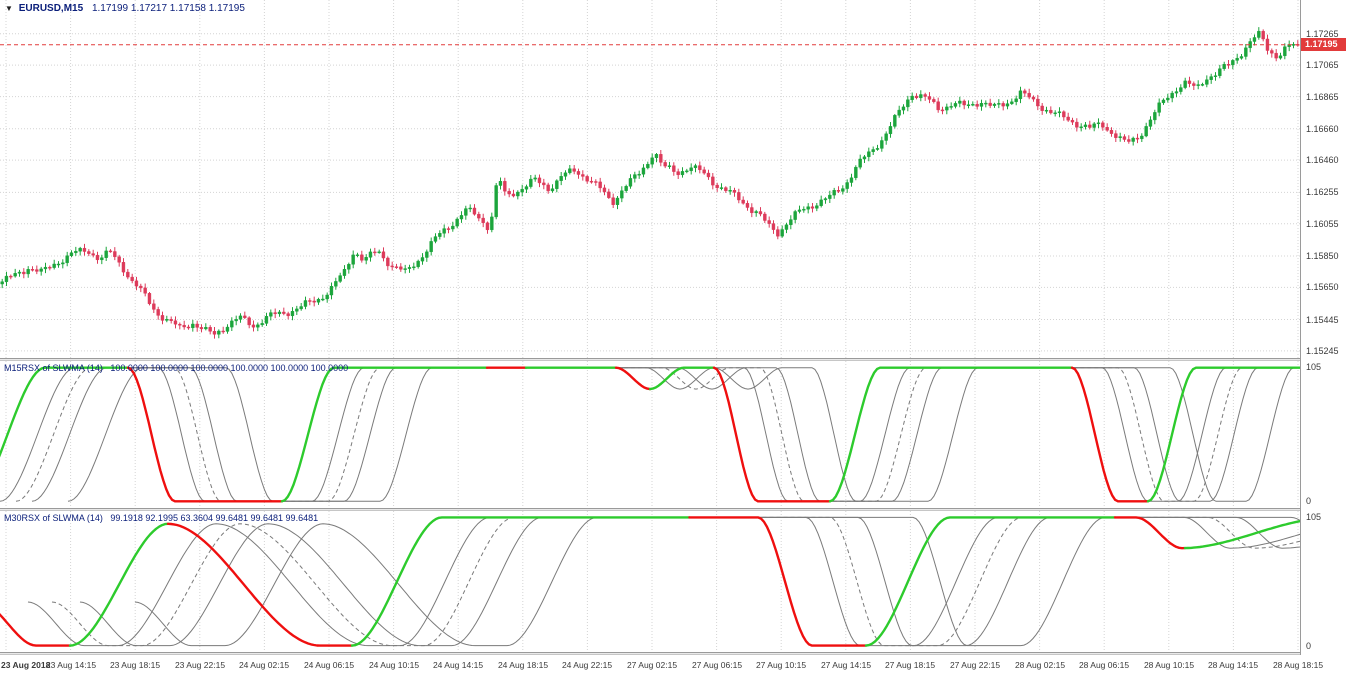  I want to click on price-tick-label: 1.15650, so click(1322, 287).